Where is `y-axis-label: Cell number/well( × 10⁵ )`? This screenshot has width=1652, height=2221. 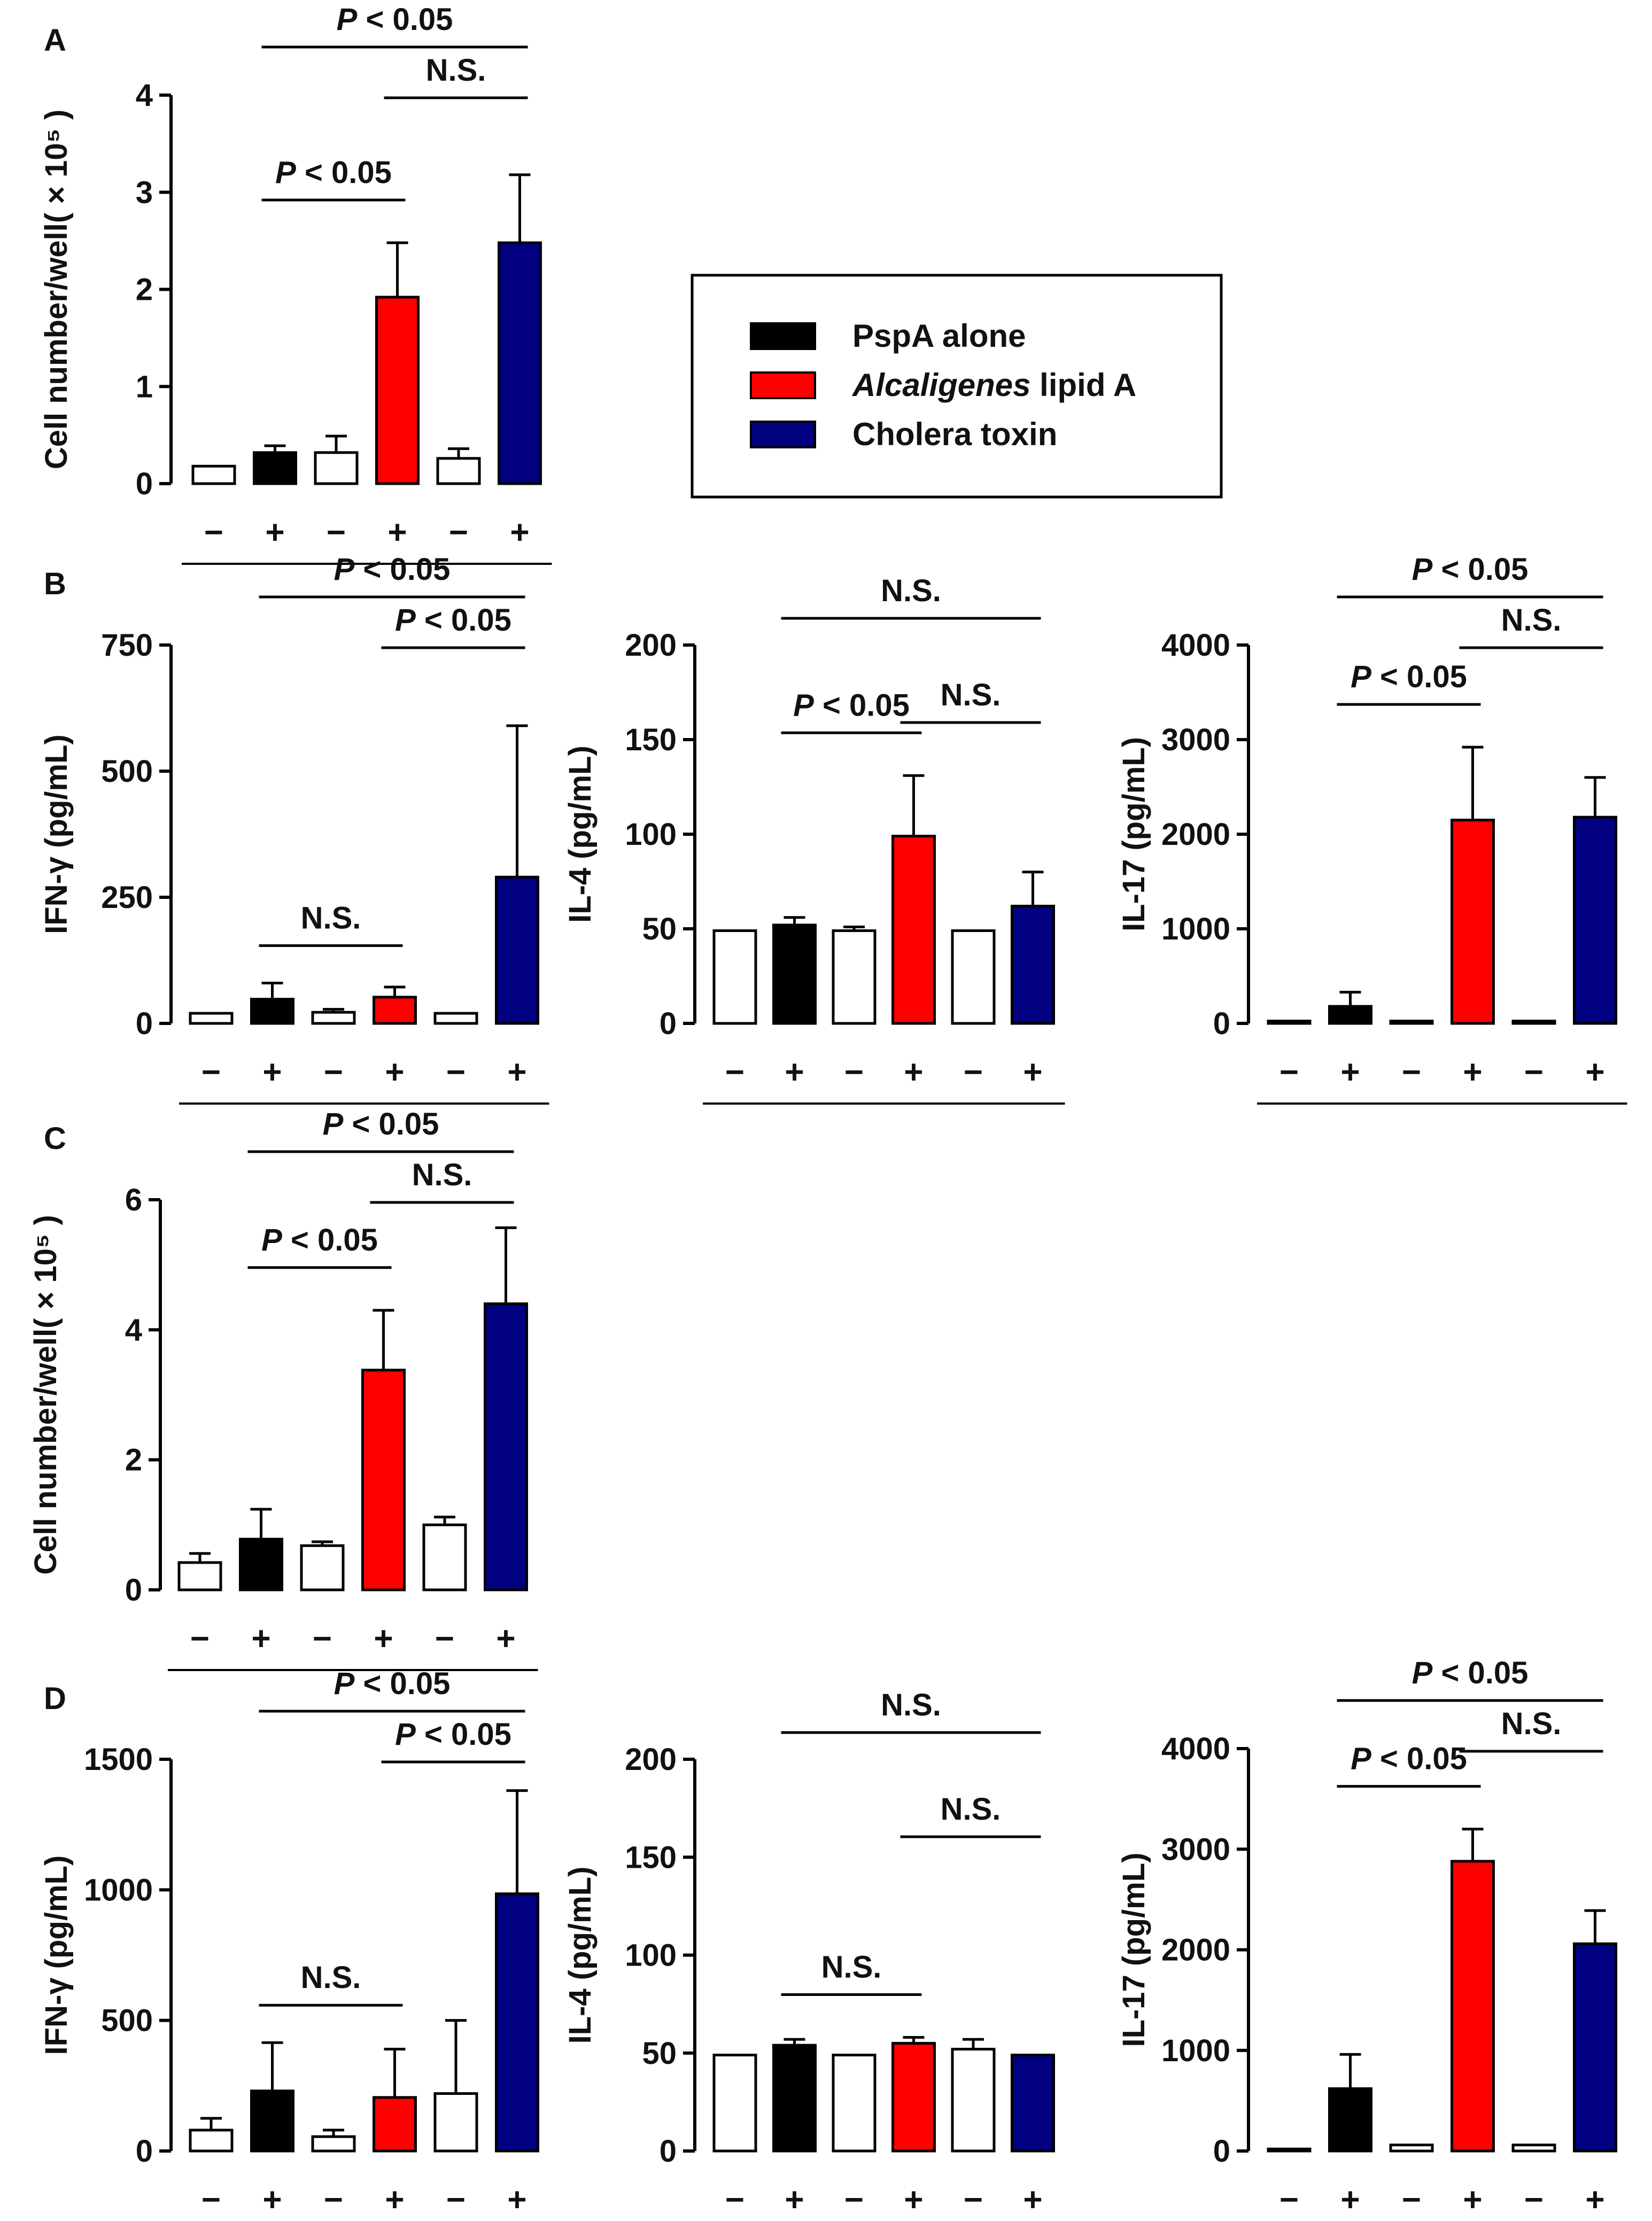 y-axis-label: Cell number/well( × 10⁵ ) is located at coordinates (45, 1395).